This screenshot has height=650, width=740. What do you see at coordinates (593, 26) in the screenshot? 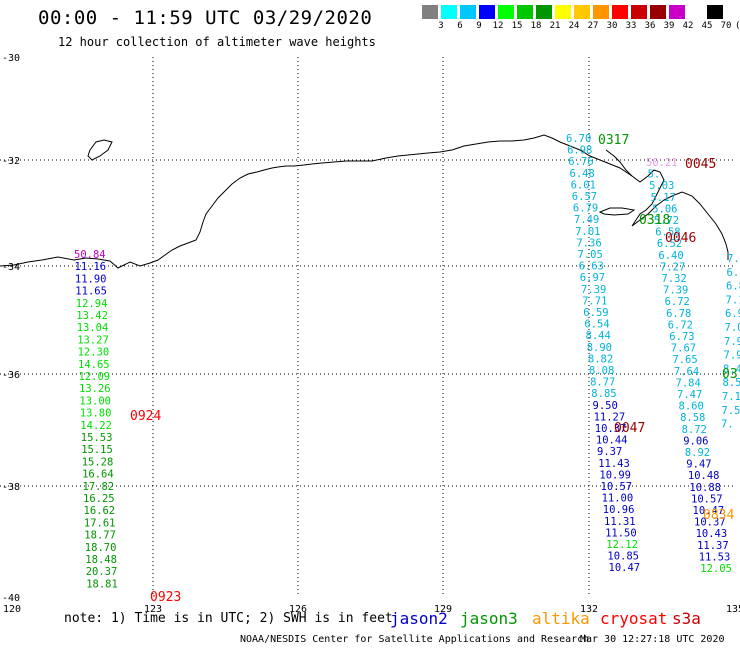
I see `scale-label: 27` at bounding box center [593, 26].